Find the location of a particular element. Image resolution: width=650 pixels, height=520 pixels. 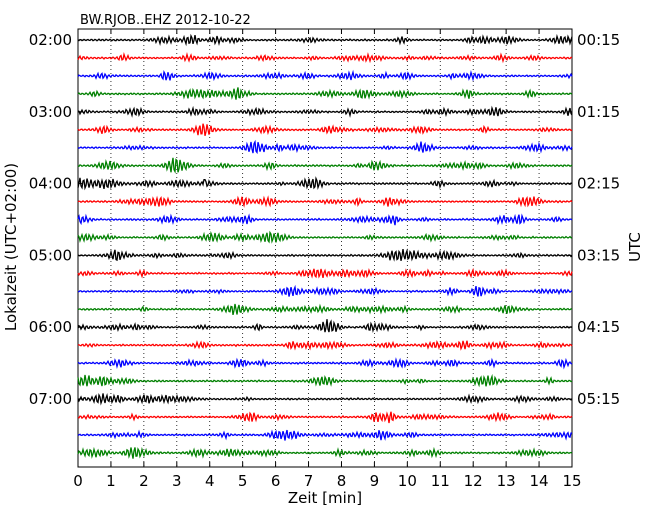

x-tick-label: 4 is located at coordinates (210, 481).